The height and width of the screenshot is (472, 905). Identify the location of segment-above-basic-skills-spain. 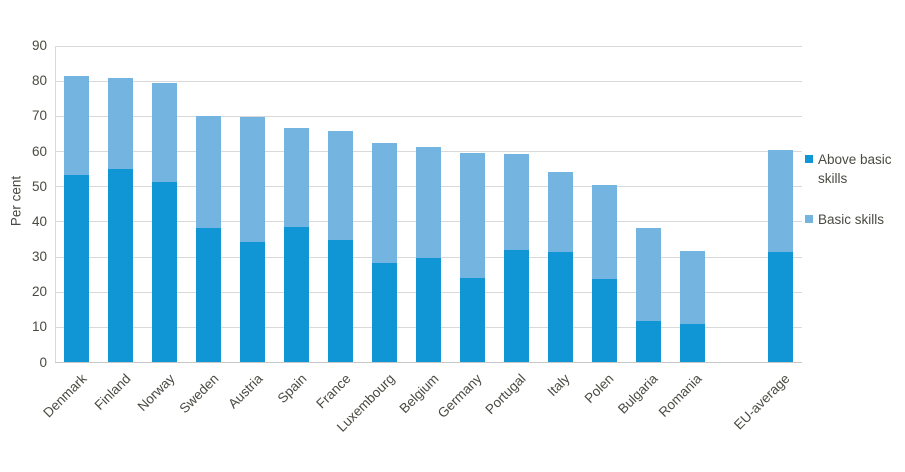
(297, 294).